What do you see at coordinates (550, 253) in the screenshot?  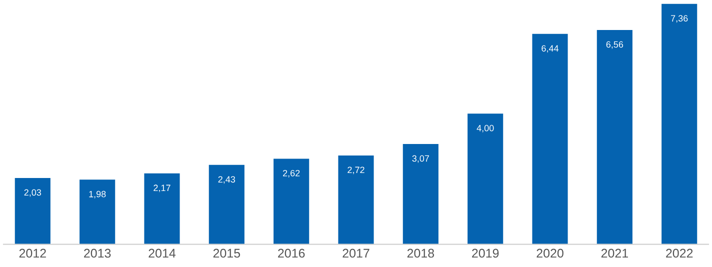 I see `x-tick-label: 2020` at bounding box center [550, 253].